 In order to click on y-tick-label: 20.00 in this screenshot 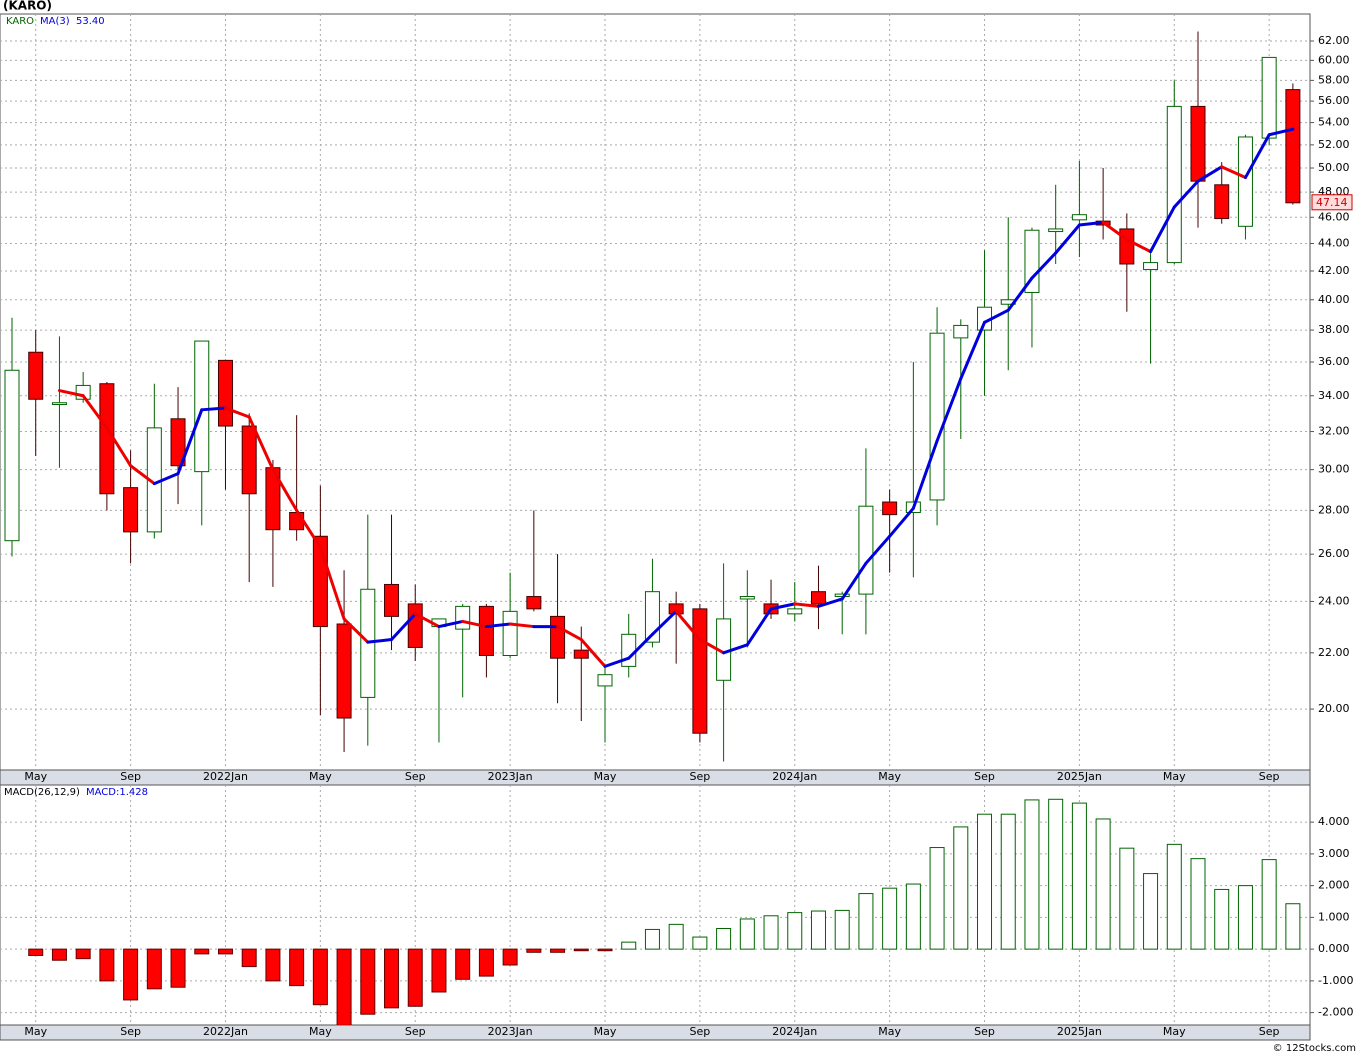, I will do `click(1334, 708)`.